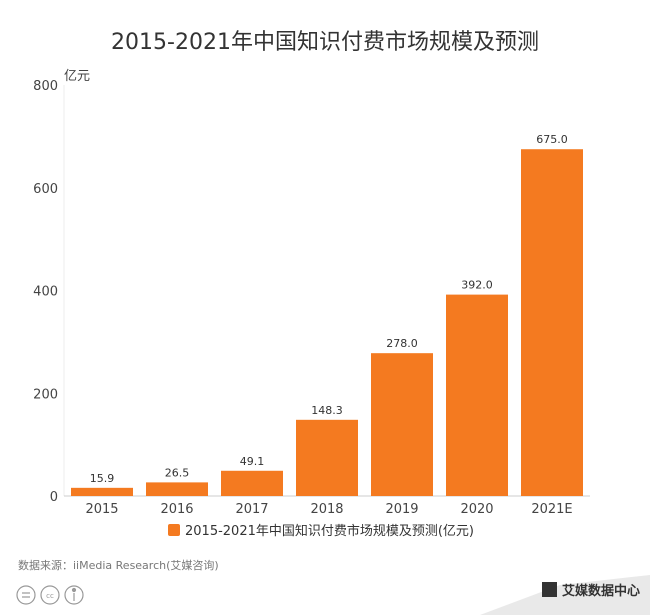 This screenshot has width=650, height=615. I want to click on data-label: 392.0, so click(477, 285).